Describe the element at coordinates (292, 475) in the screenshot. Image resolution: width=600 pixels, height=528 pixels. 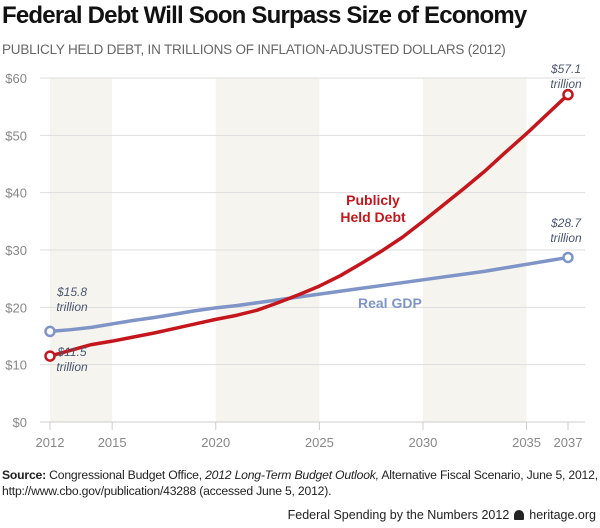
I see `source-title: 2012 Long-Term Budget Outlook,` at that location.